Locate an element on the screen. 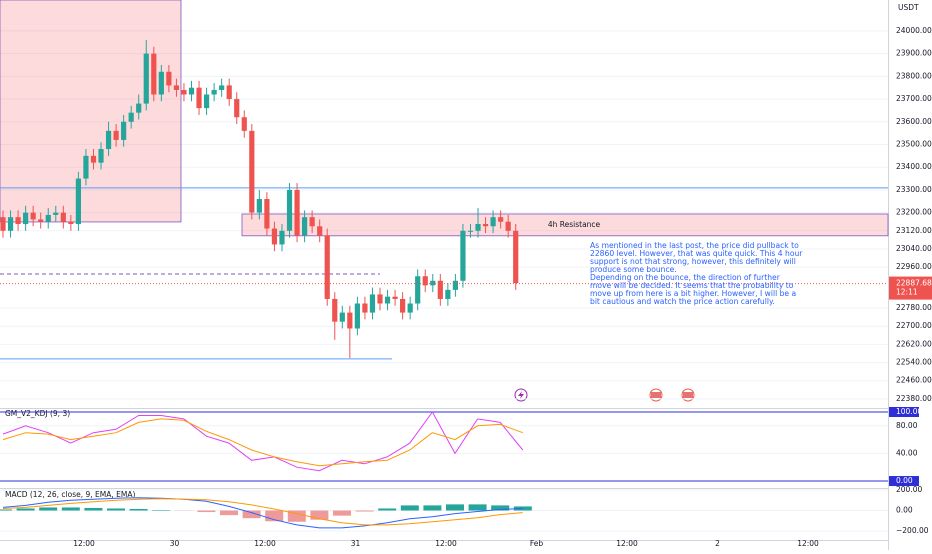  y-tick-label: 23900.00 is located at coordinates (914, 53).